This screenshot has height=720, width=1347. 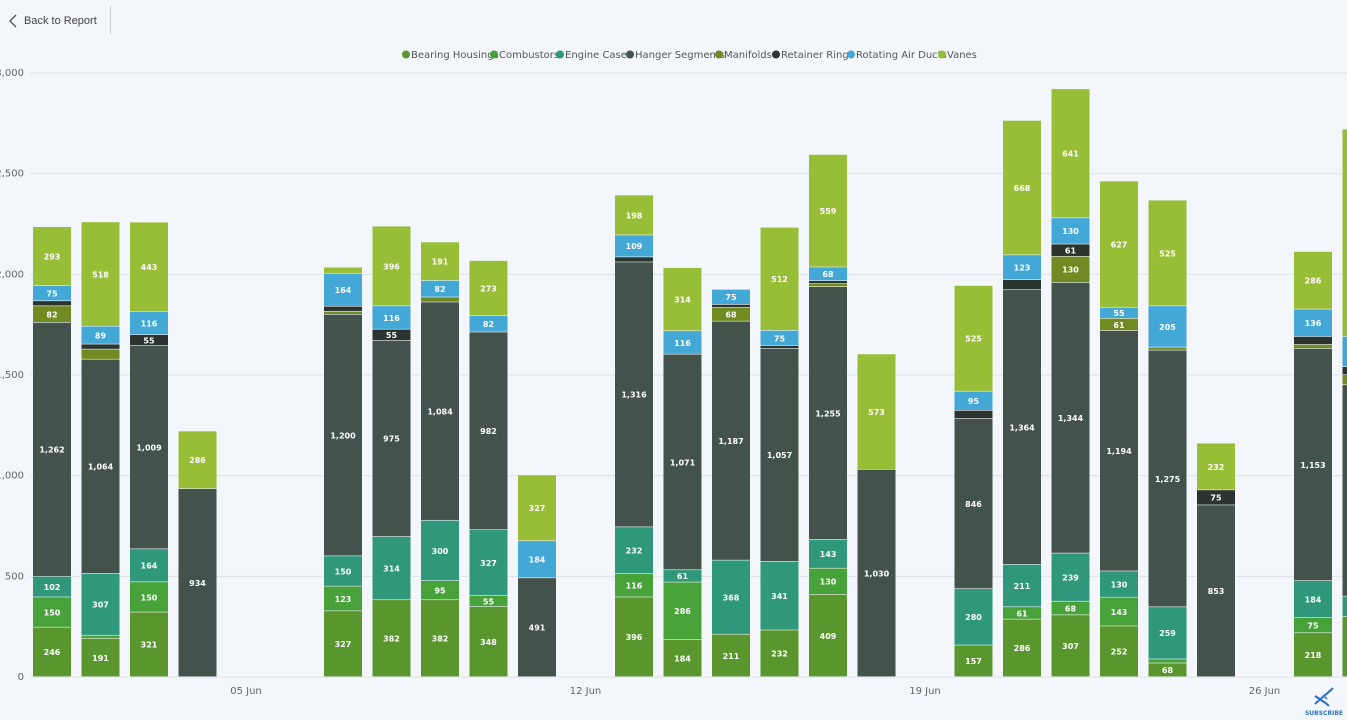 I want to click on toolbar-divider, so click(x=110, y=20).